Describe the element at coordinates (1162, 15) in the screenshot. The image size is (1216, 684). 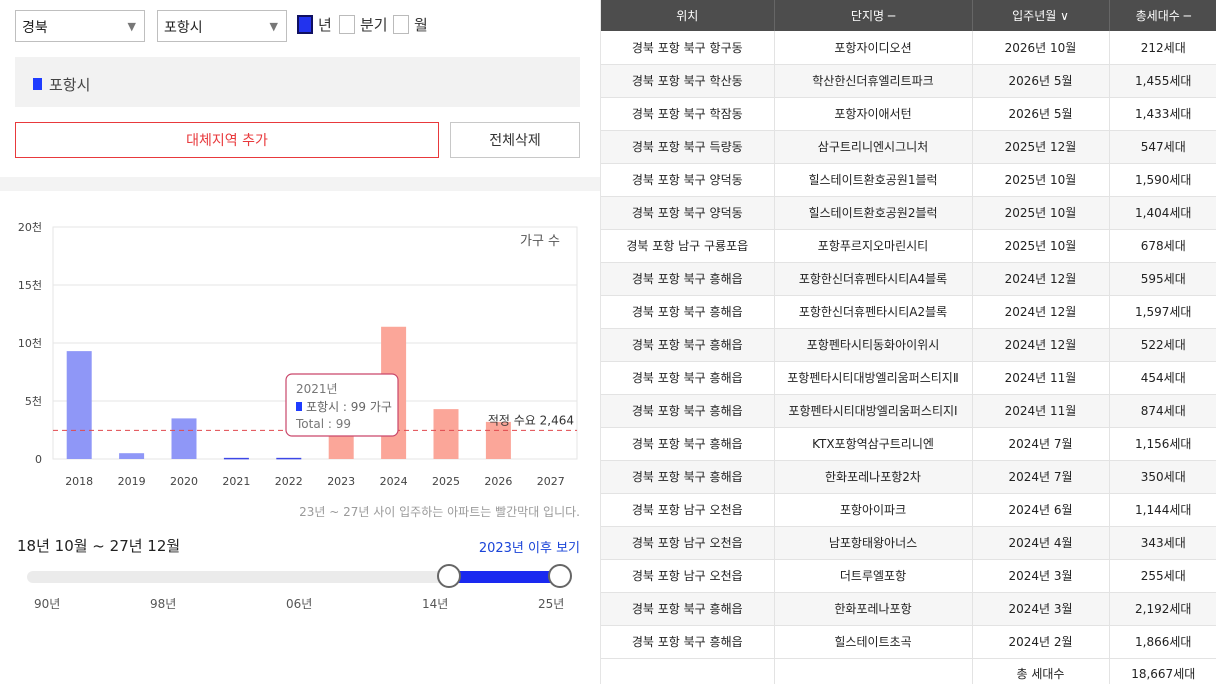
I see `col-header-households: 총세대수 ─` at that location.